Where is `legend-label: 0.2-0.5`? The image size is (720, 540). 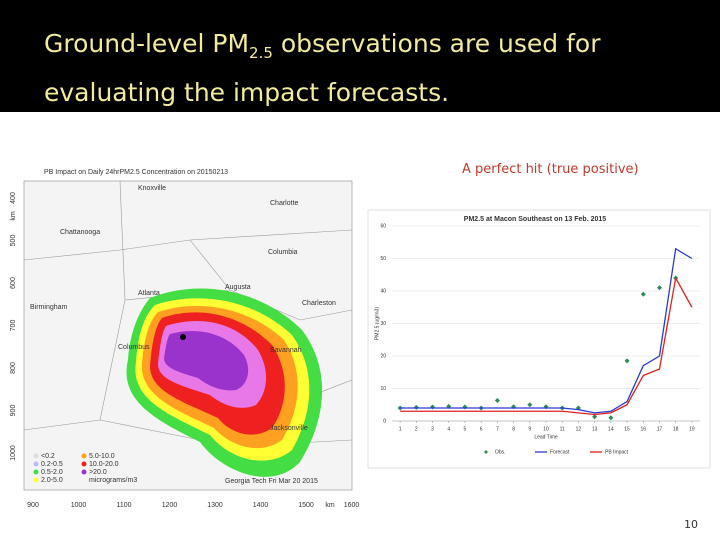
legend-label: 0.2-0.5 is located at coordinates (52, 464).